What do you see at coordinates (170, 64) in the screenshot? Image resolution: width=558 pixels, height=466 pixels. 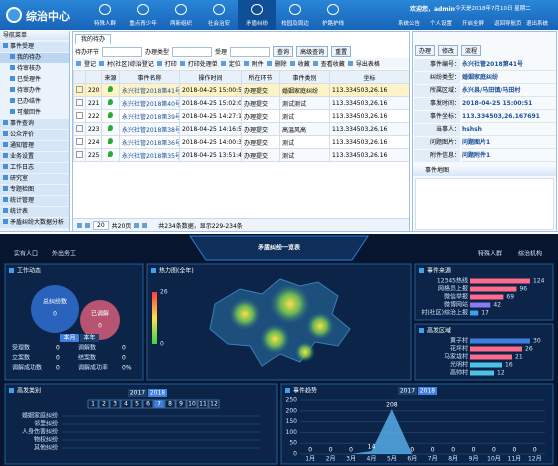 I see `tool-button: 打印` at bounding box center [170, 64].